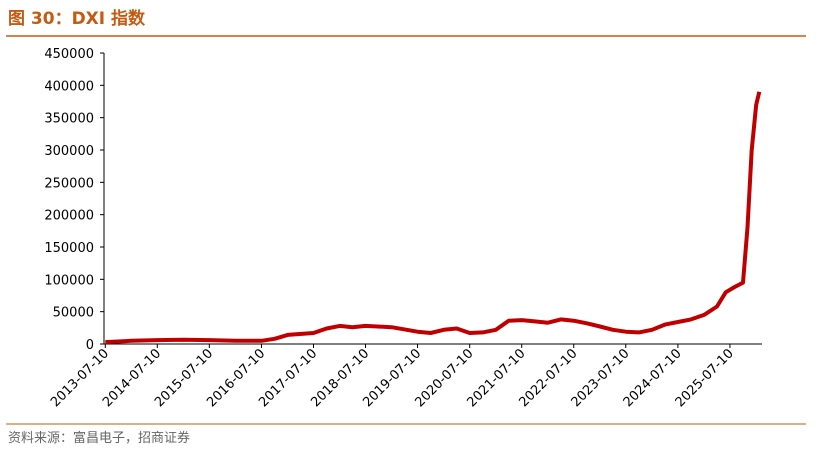 The width and height of the screenshot is (824, 458). I want to click on y-tick-label: 400000, so click(69, 86).